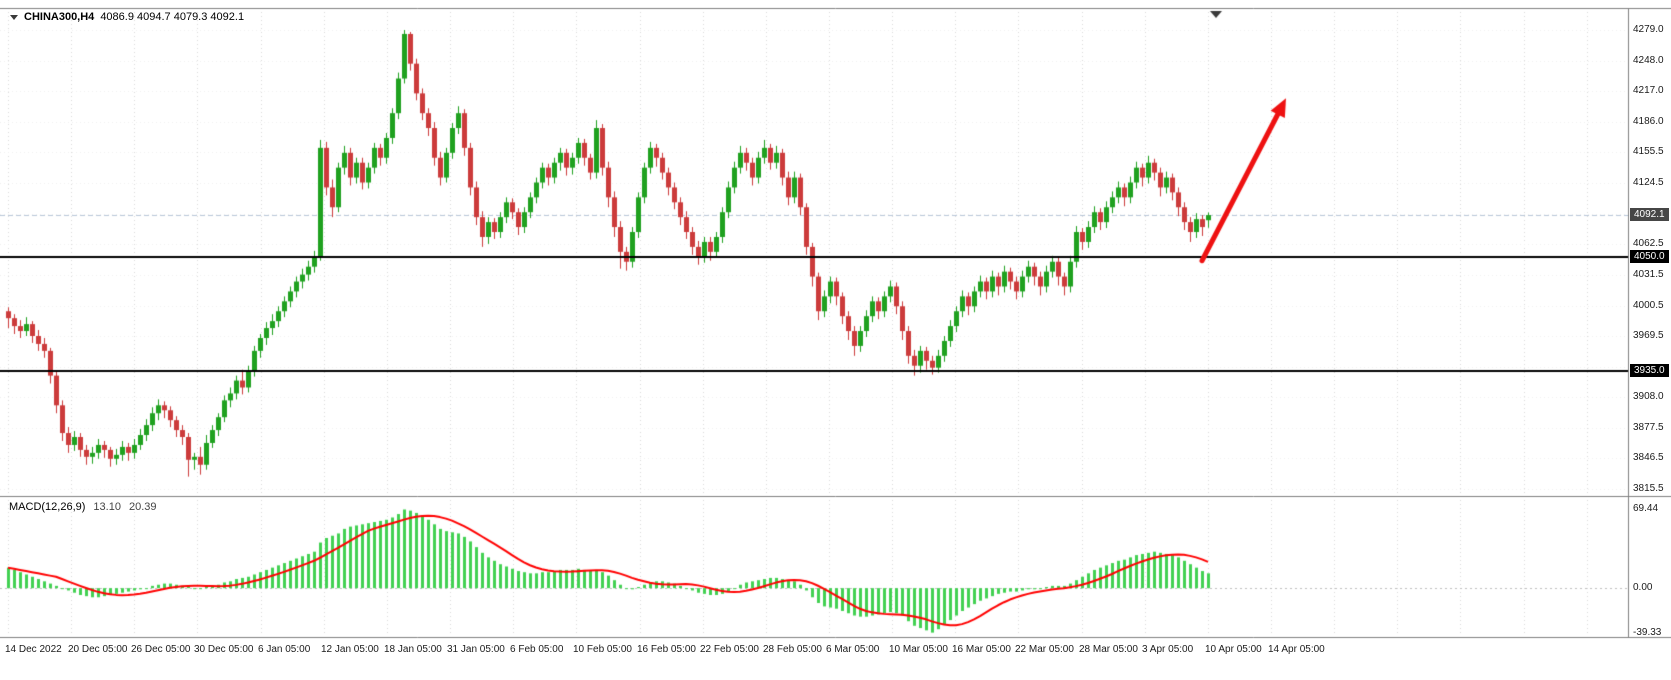 This screenshot has width=1671, height=680. Describe the element at coordinates (59, 17) in the screenshot. I see `symbol-period-label: CHINA300,H4` at that location.